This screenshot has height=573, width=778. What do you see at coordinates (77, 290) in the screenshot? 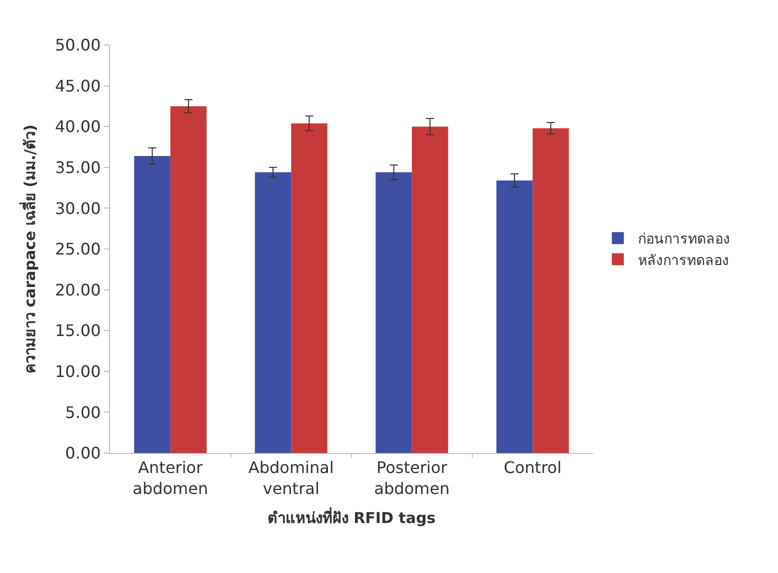
I see `y-tick-label: 20.00` at bounding box center [77, 290].